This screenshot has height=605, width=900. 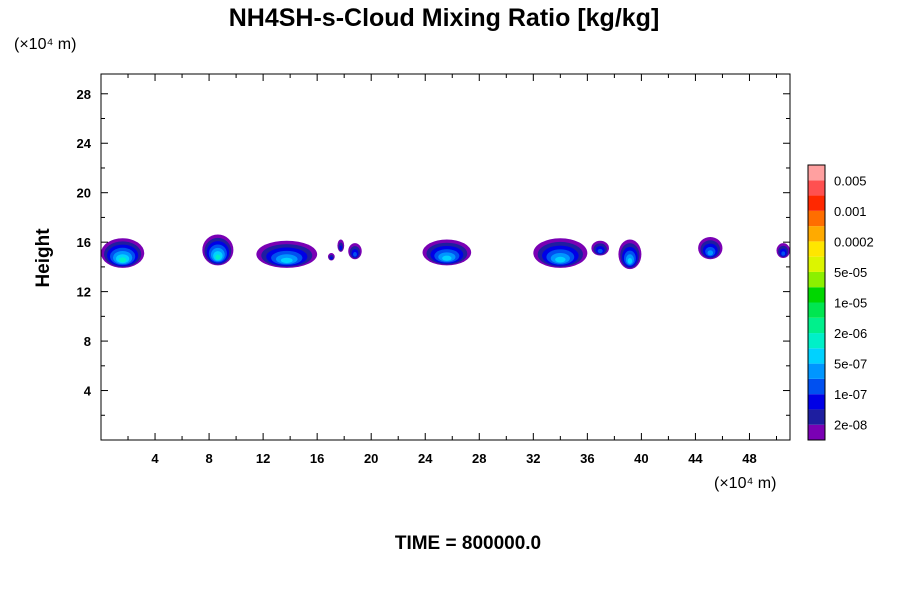 What do you see at coordinates (479, 458) in the screenshot?
I see `x-tick-label: 28` at bounding box center [479, 458].